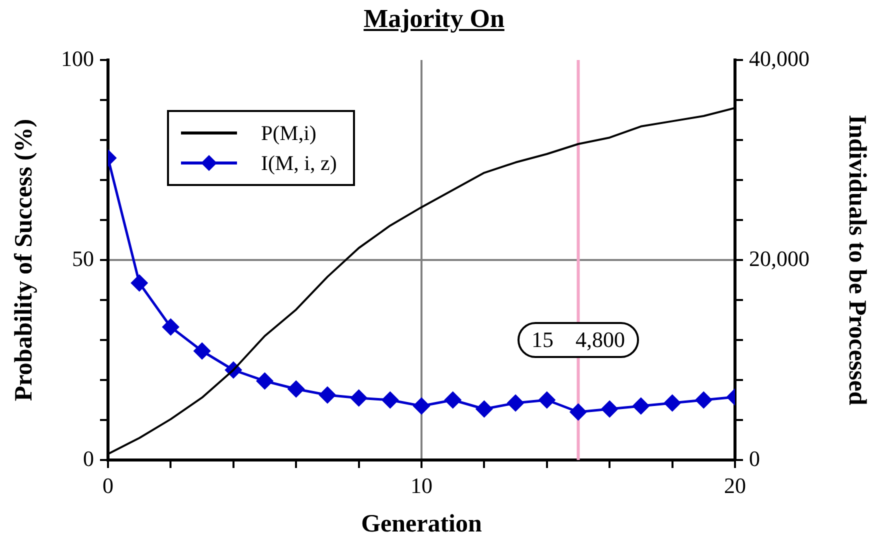 Image resolution: width=881 pixels, height=542 pixels. Describe the element at coordinates (288, 133) in the screenshot. I see `legend-label: P(M,i)` at that location.